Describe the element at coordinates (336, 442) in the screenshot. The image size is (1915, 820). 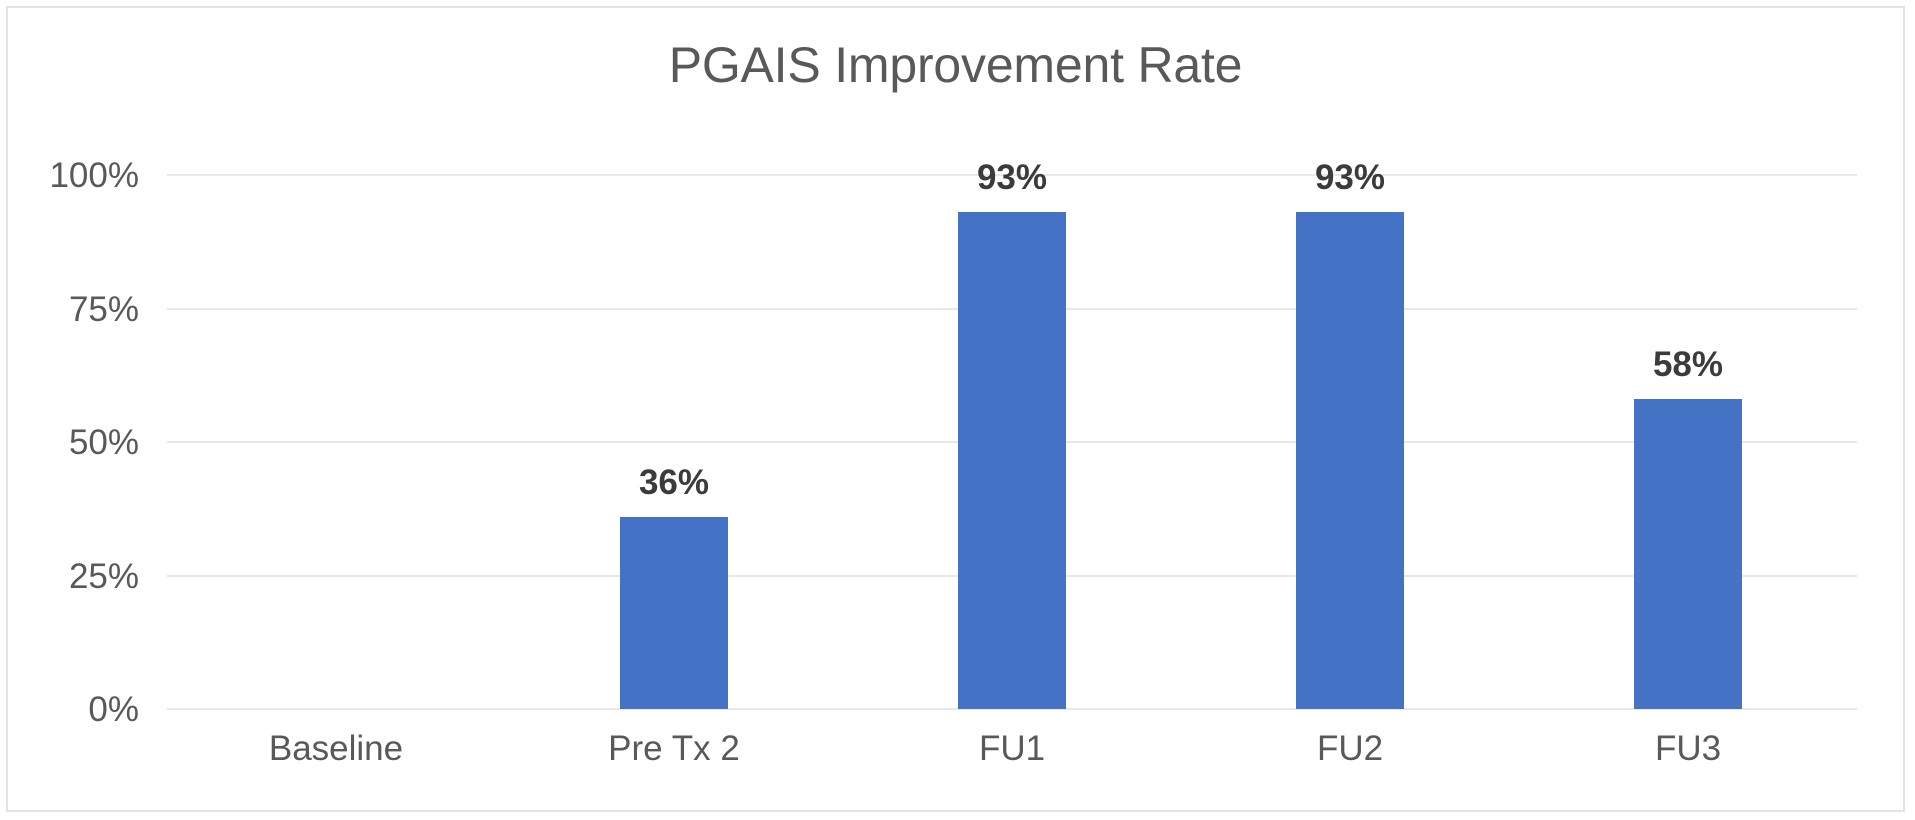
I see `bar-group` at that location.